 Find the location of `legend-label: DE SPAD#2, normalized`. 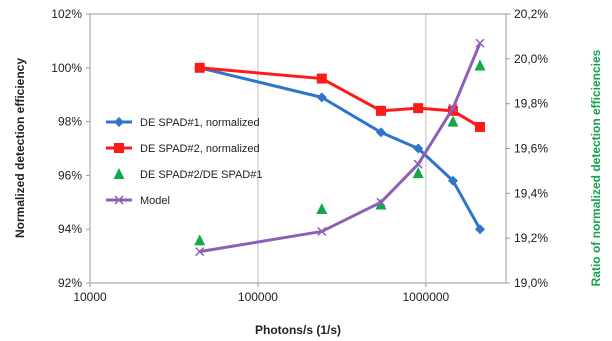

legend-label: DE SPAD#2, normalized is located at coordinates (200, 149).